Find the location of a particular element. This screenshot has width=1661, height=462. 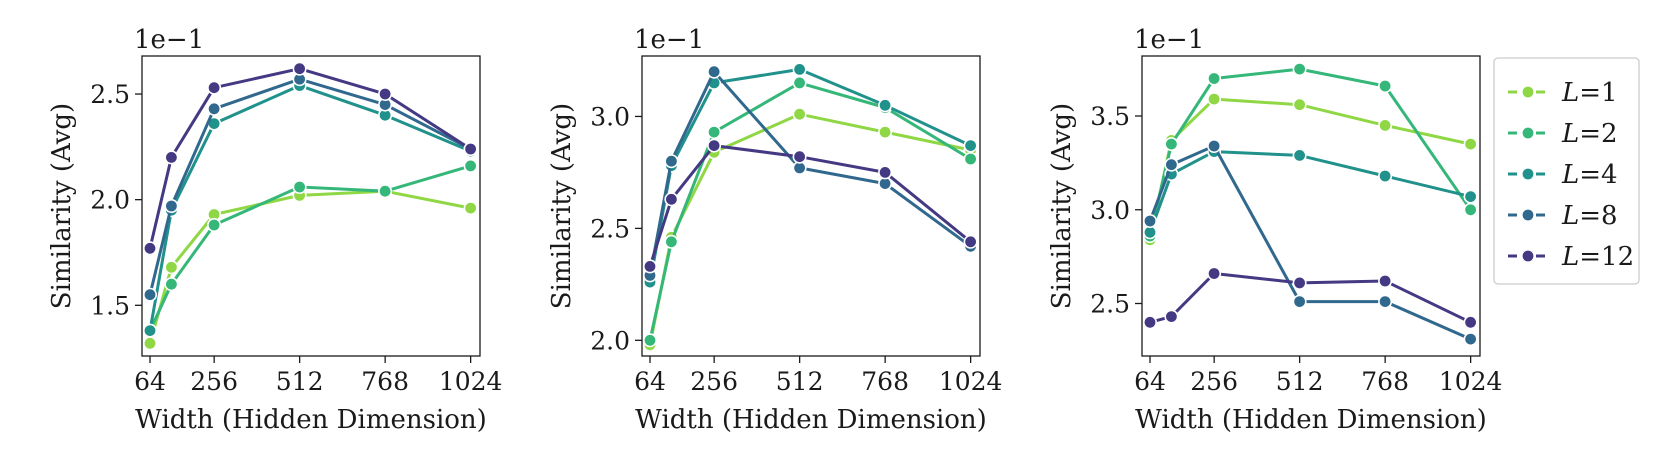

legend: L=1L=2L=4L=8L=12 is located at coordinates (1566, 171).